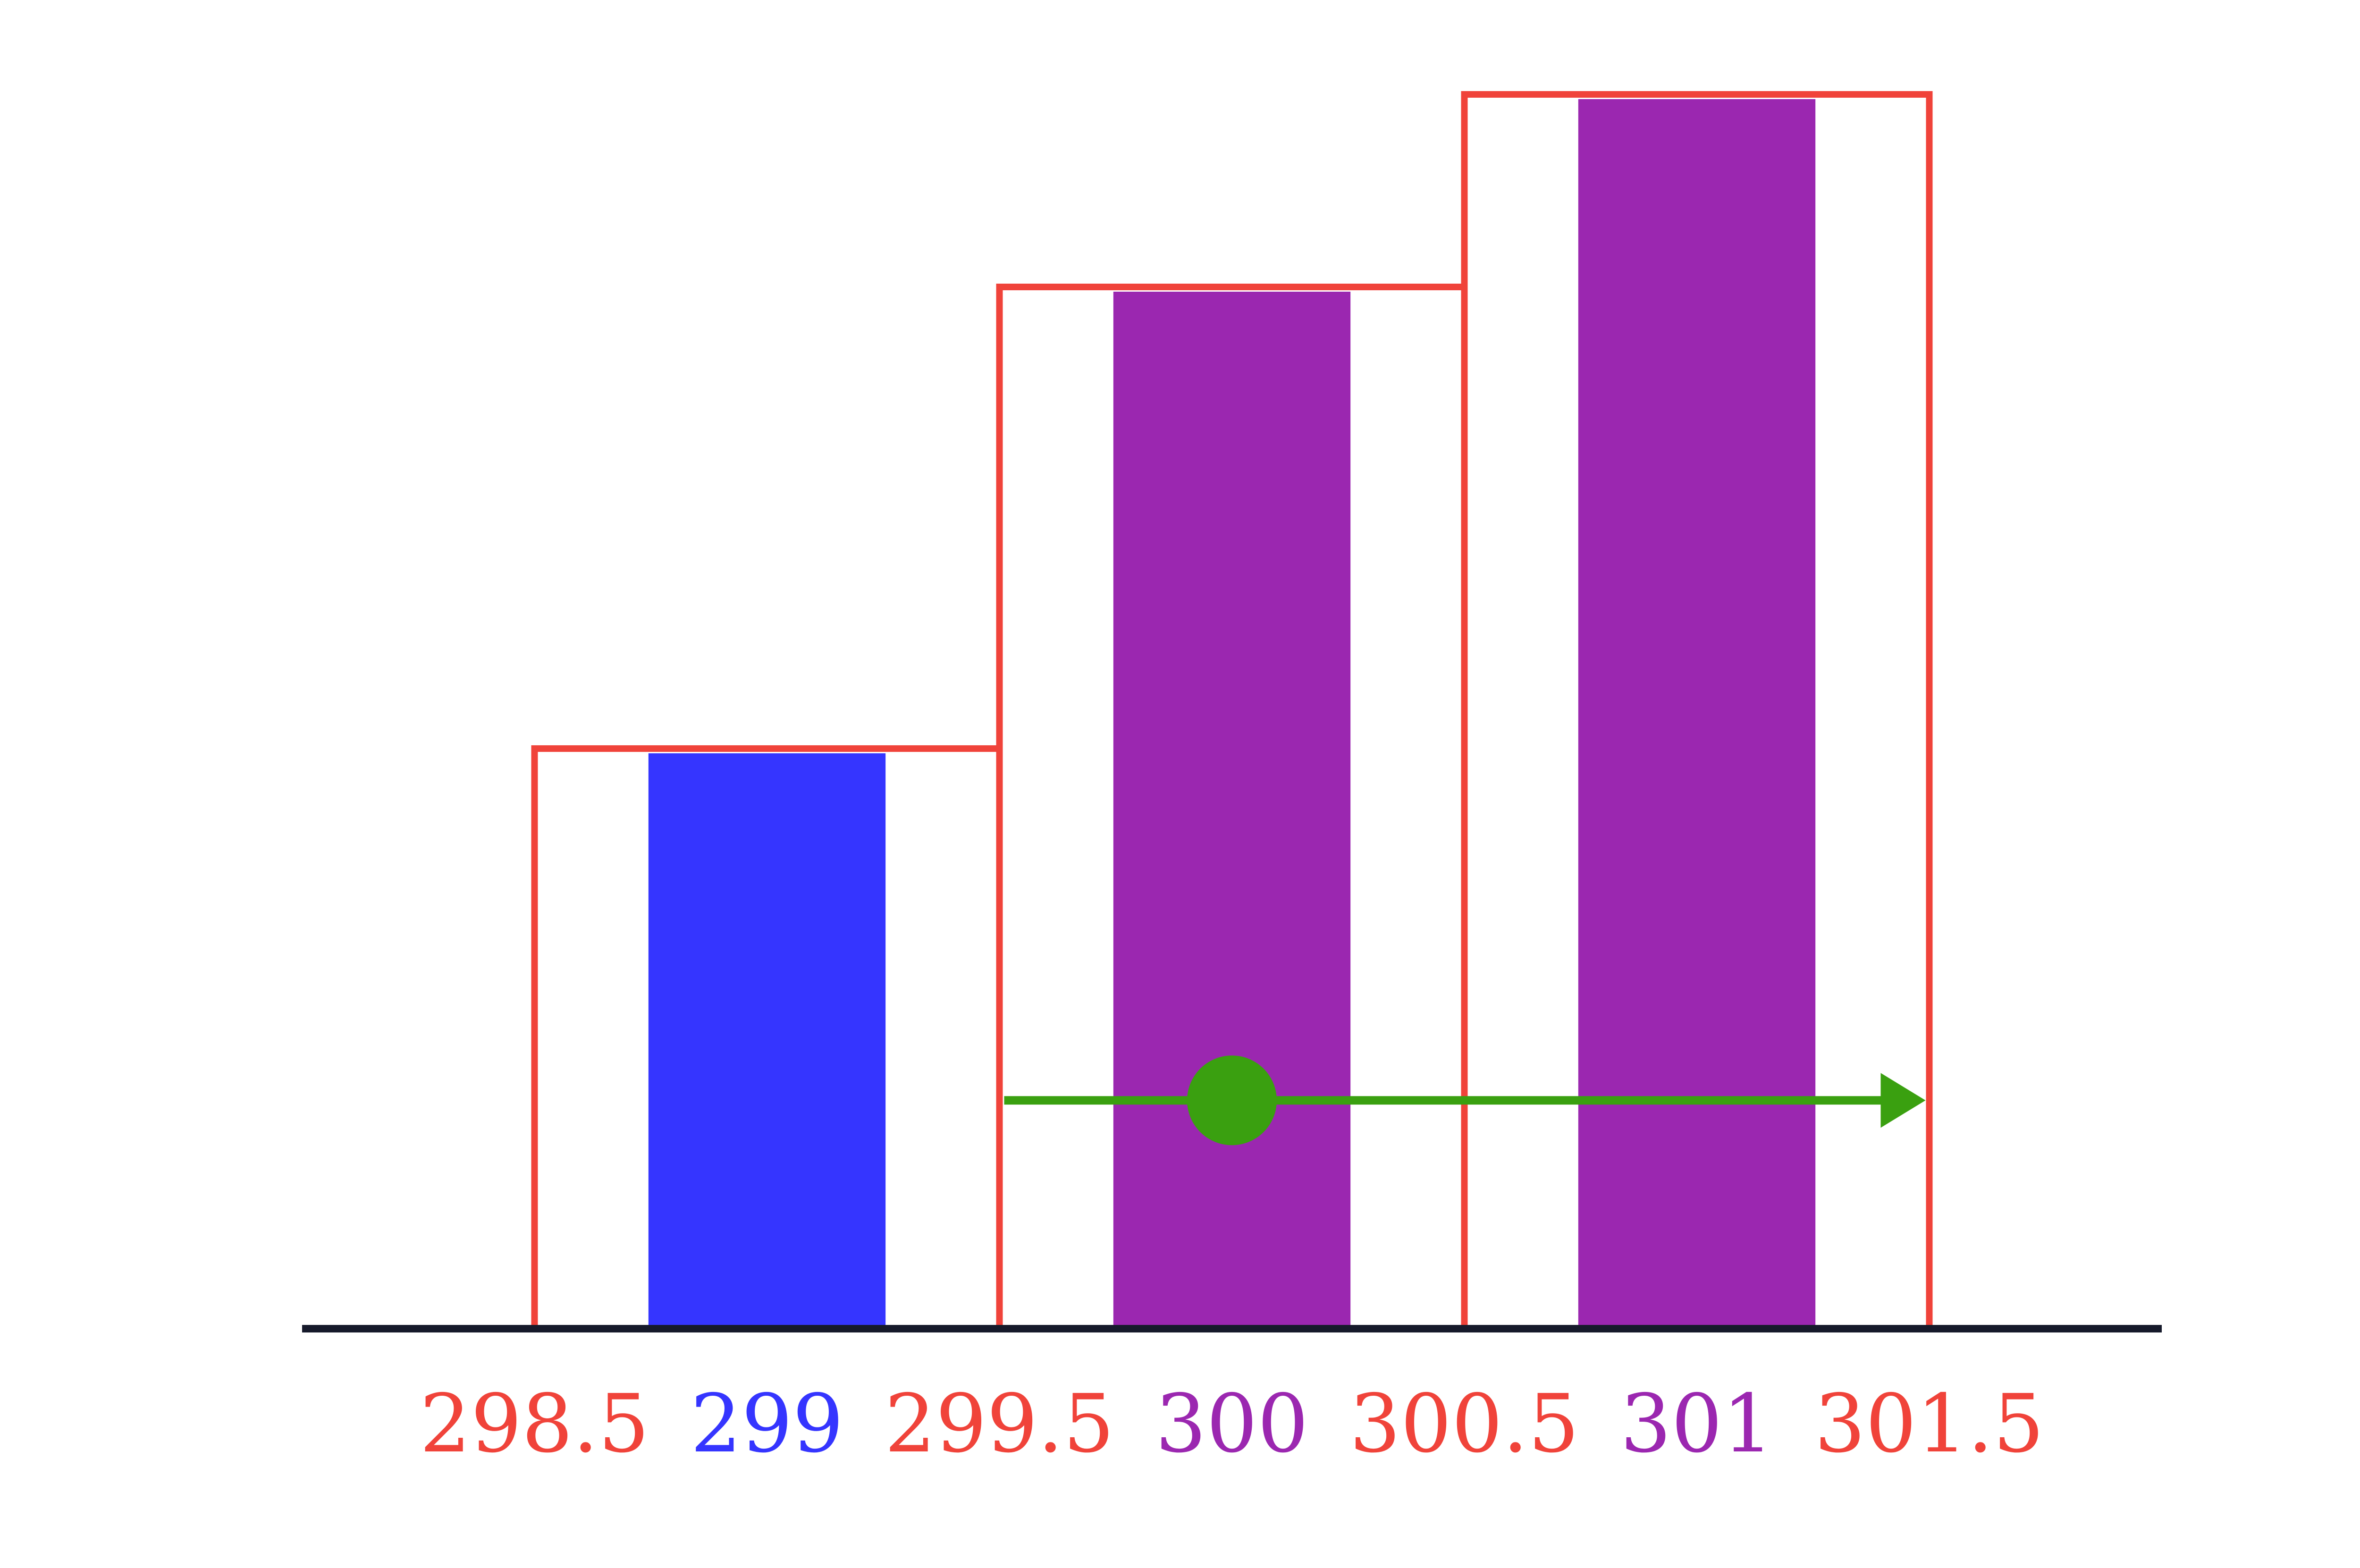 Image resolution: width=2360 pixels, height=1568 pixels. I want to click on tick-label-299.5: 299.5, so click(999, 1424).